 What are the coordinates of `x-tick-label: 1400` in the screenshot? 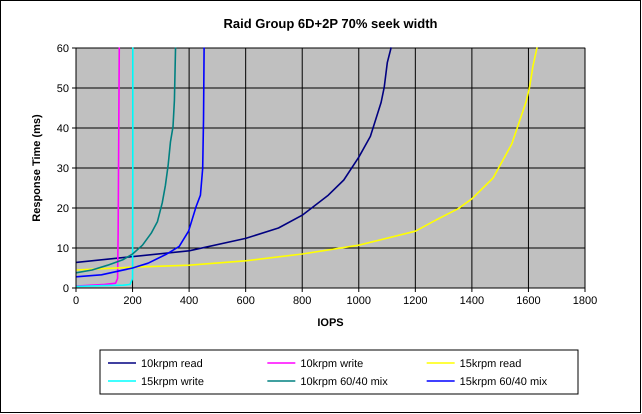 It's located at (472, 301).